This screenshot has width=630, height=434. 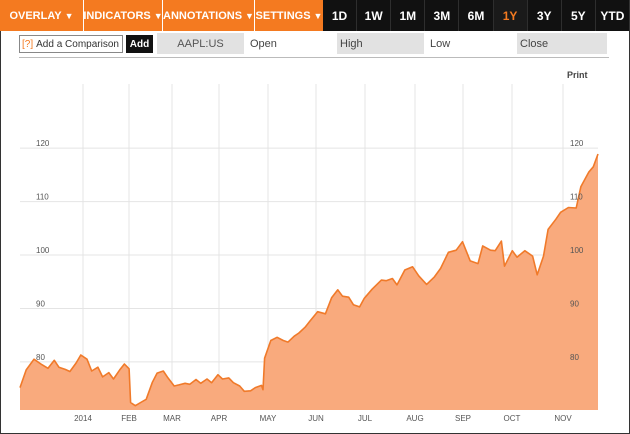 What do you see at coordinates (200, 43) in the screenshot?
I see `ticker-field: AAPL:US` at bounding box center [200, 43].